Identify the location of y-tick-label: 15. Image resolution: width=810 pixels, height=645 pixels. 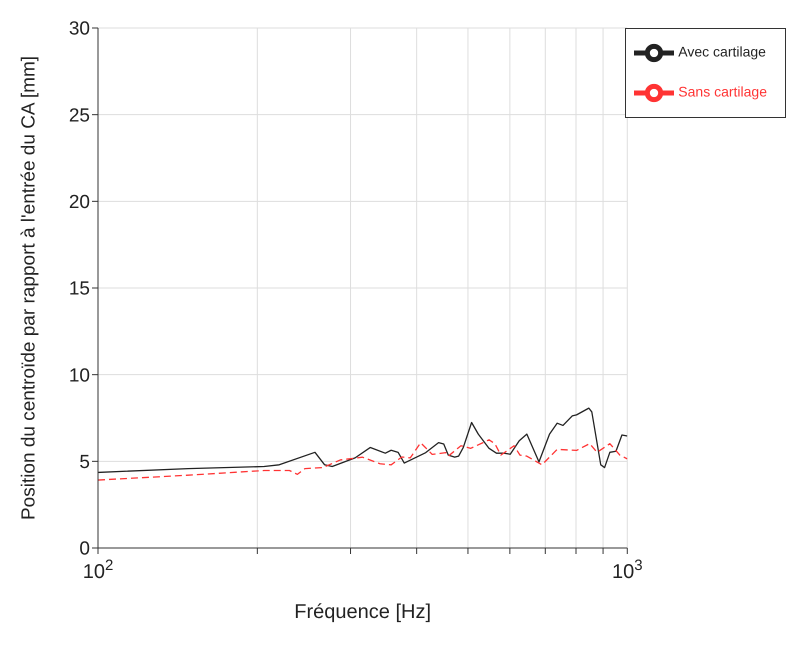
(79, 289).